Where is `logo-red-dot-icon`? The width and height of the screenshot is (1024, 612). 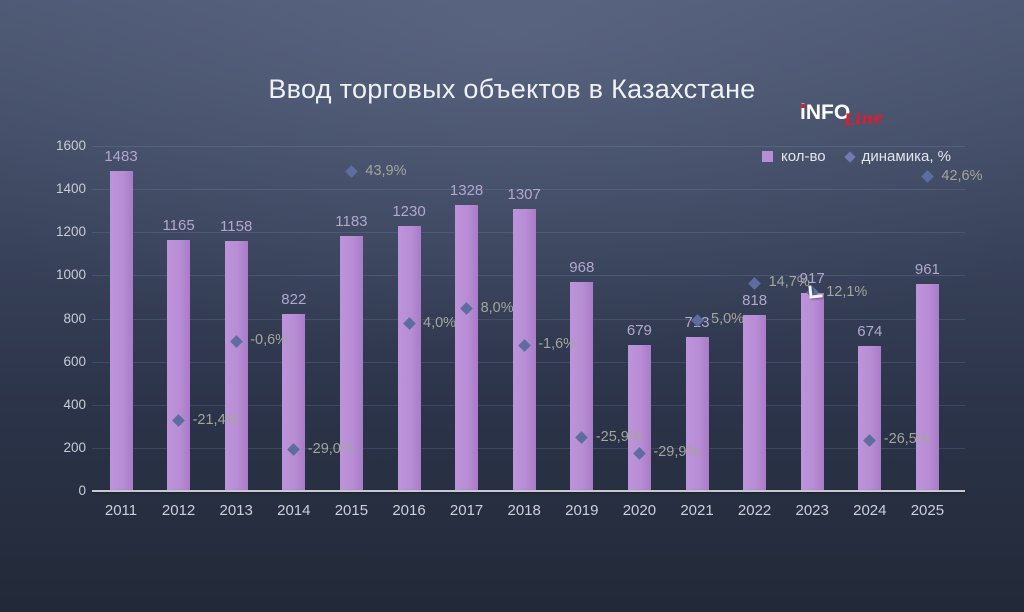
logo-red-dot-icon is located at coordinates (803, 106).